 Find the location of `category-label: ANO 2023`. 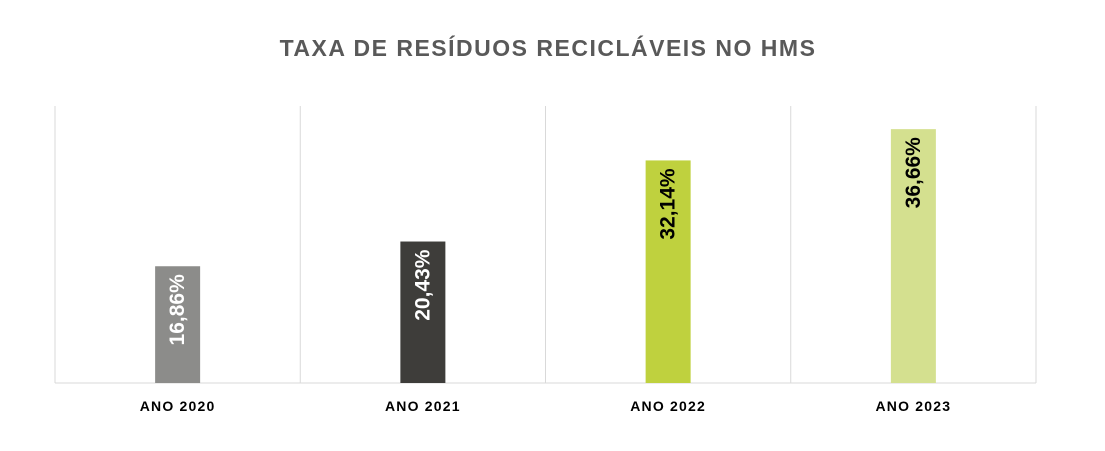

category-label: ANO 2023 is located at coordinates (914, 406).